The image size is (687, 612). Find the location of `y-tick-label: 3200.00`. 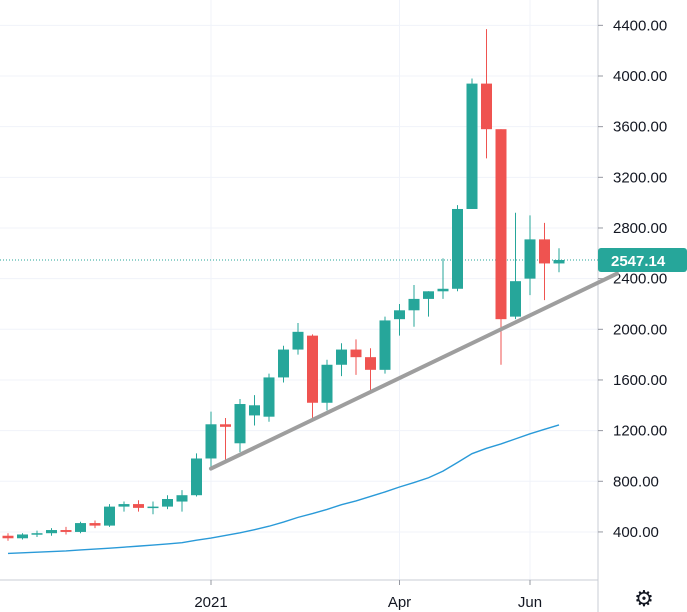

y-tick-label: 3200.00 is located at coordinates (640, 177).